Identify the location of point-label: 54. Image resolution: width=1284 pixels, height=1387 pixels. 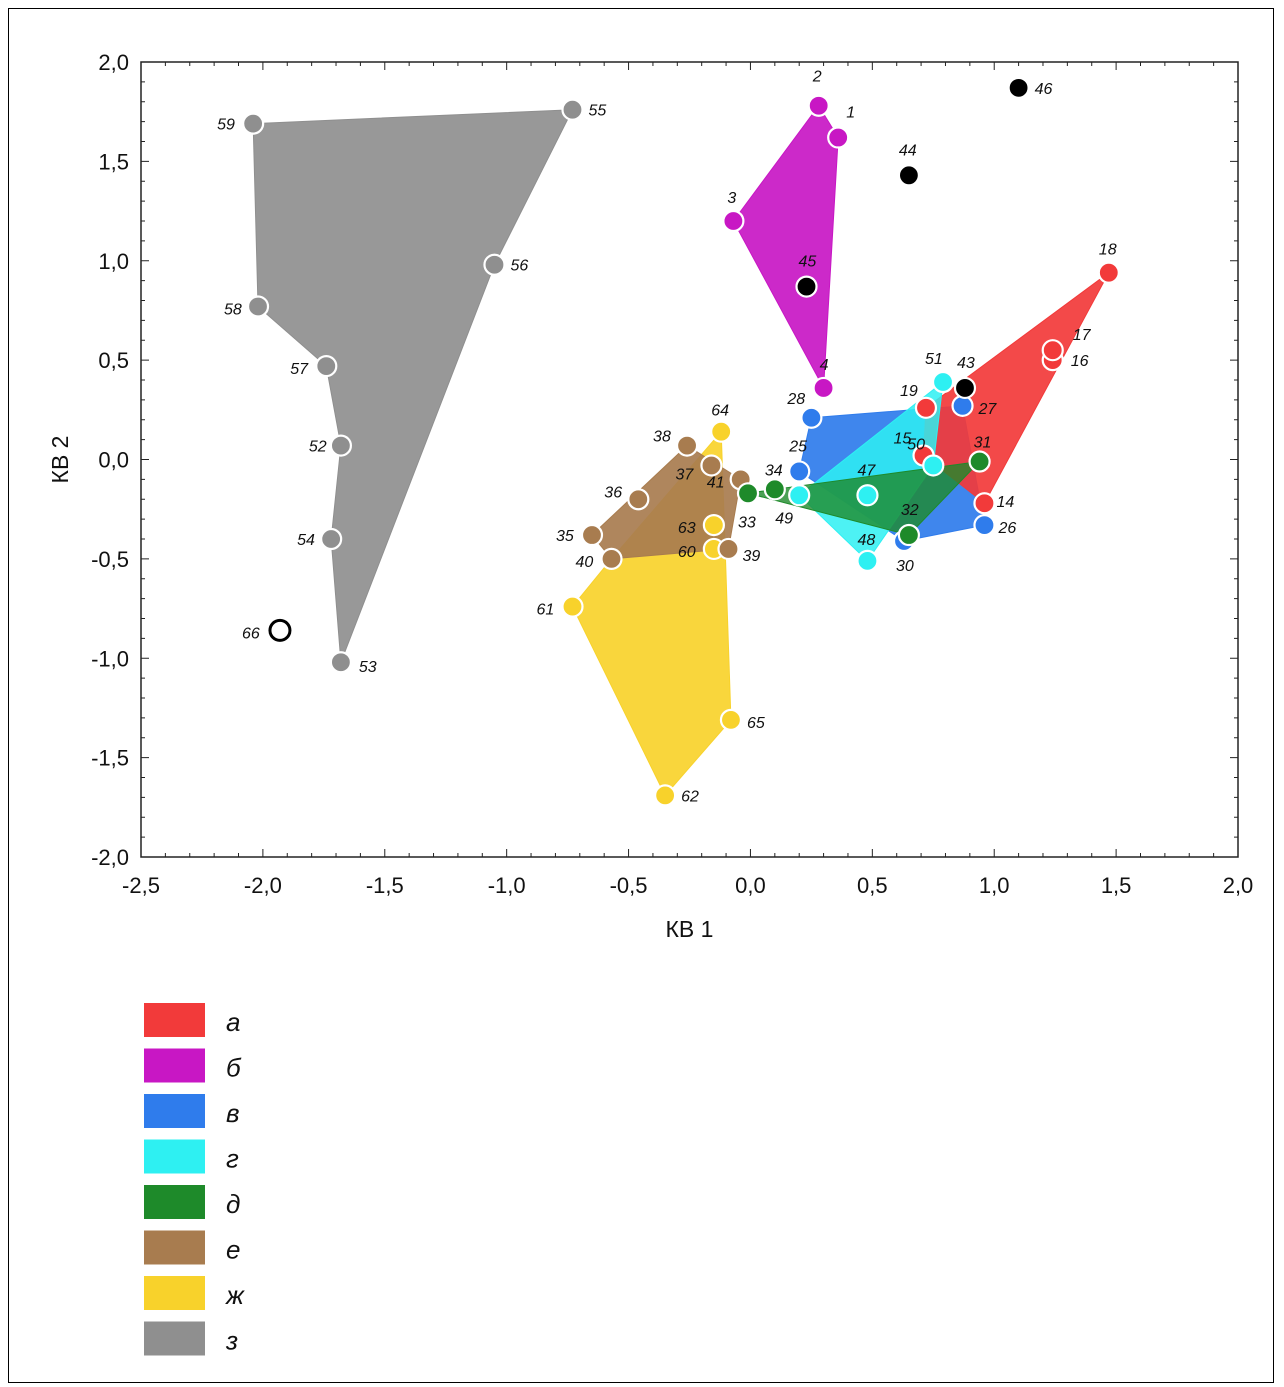
(306, 540).